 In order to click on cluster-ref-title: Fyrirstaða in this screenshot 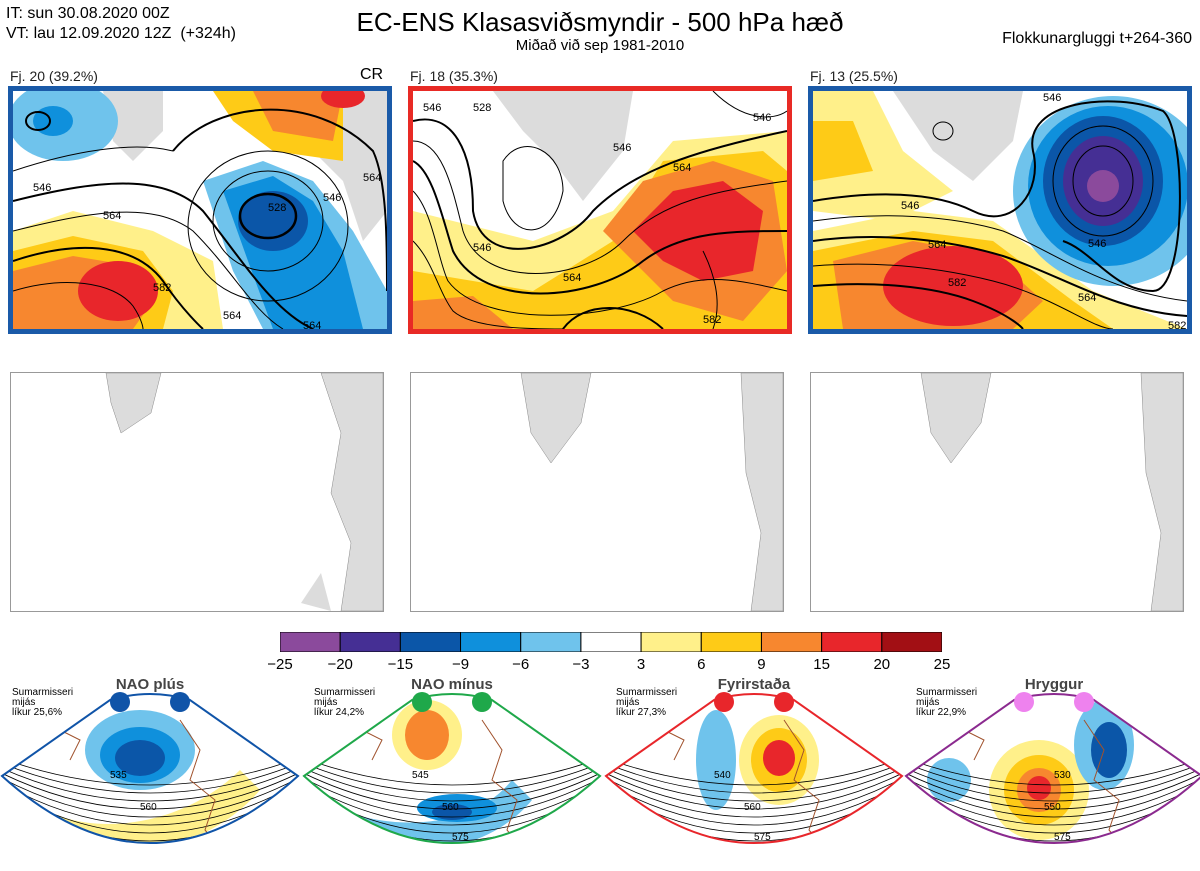, I will do `click(754, 684)`.